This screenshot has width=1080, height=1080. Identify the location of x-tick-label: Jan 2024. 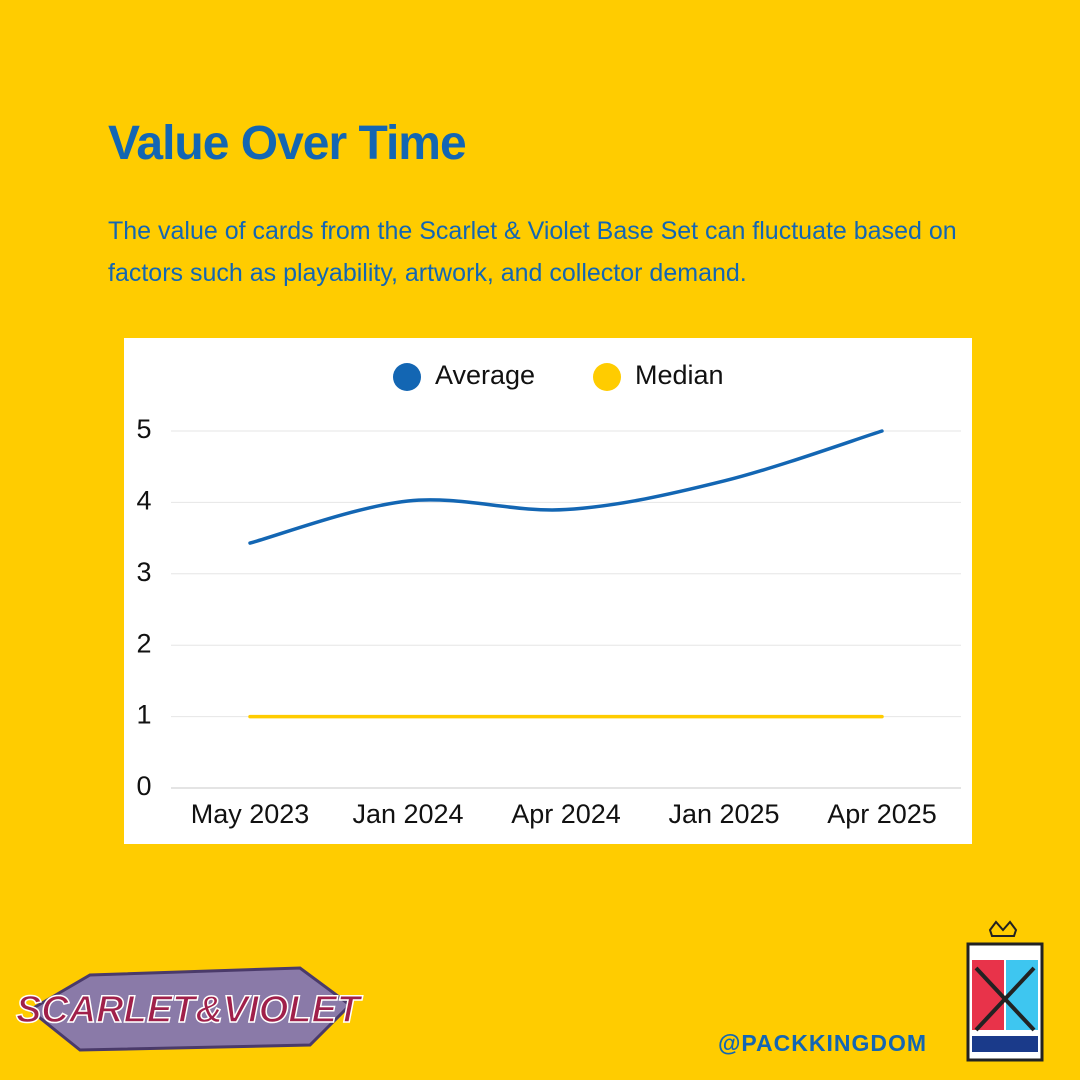
(407, 814).